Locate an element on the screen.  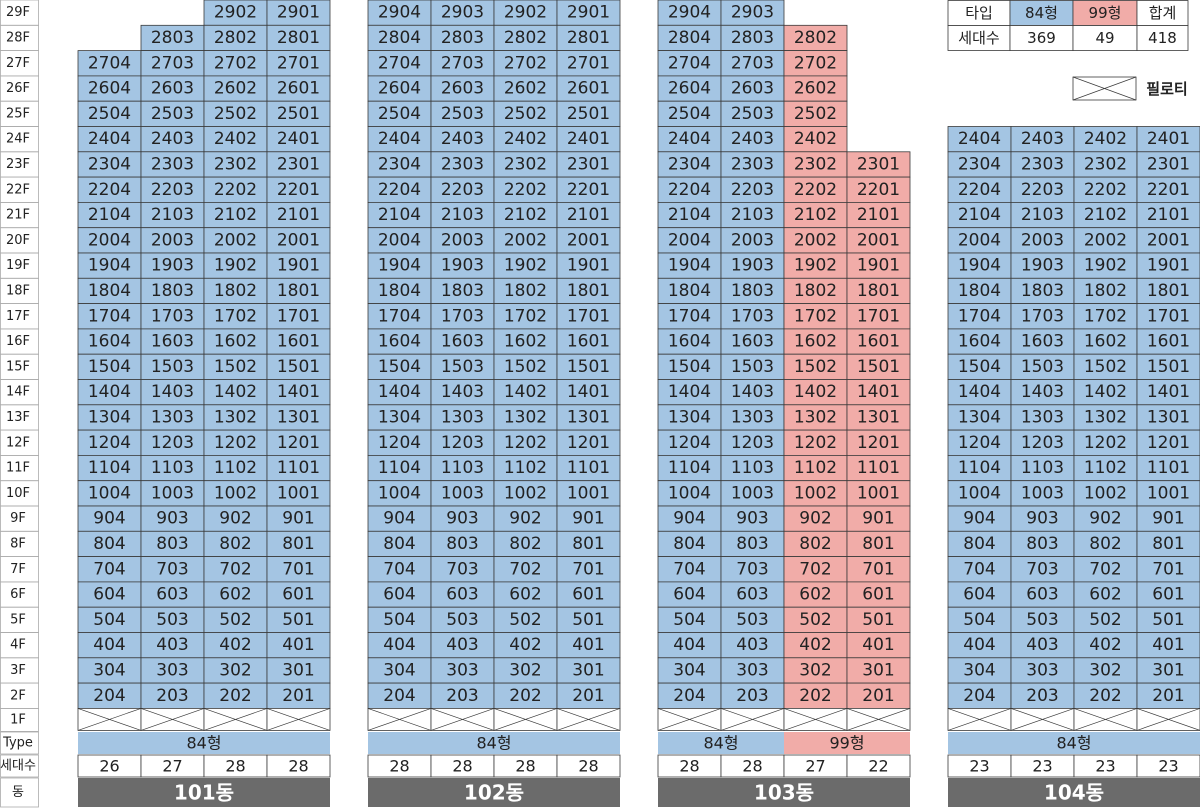
unit-number: 801 is located at coordinates (878, 544).